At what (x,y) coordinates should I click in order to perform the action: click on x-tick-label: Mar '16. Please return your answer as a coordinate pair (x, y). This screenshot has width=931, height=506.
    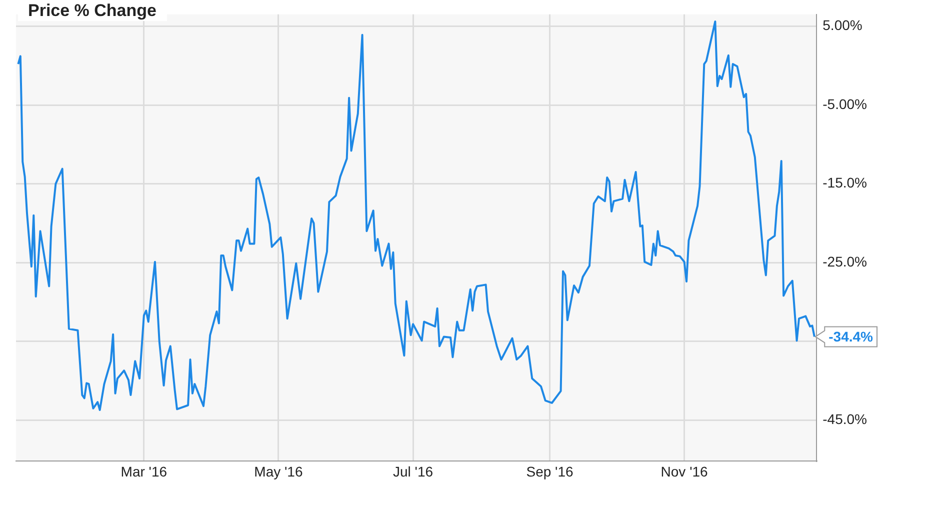
    Looking at the image, I should click on (144, 471).